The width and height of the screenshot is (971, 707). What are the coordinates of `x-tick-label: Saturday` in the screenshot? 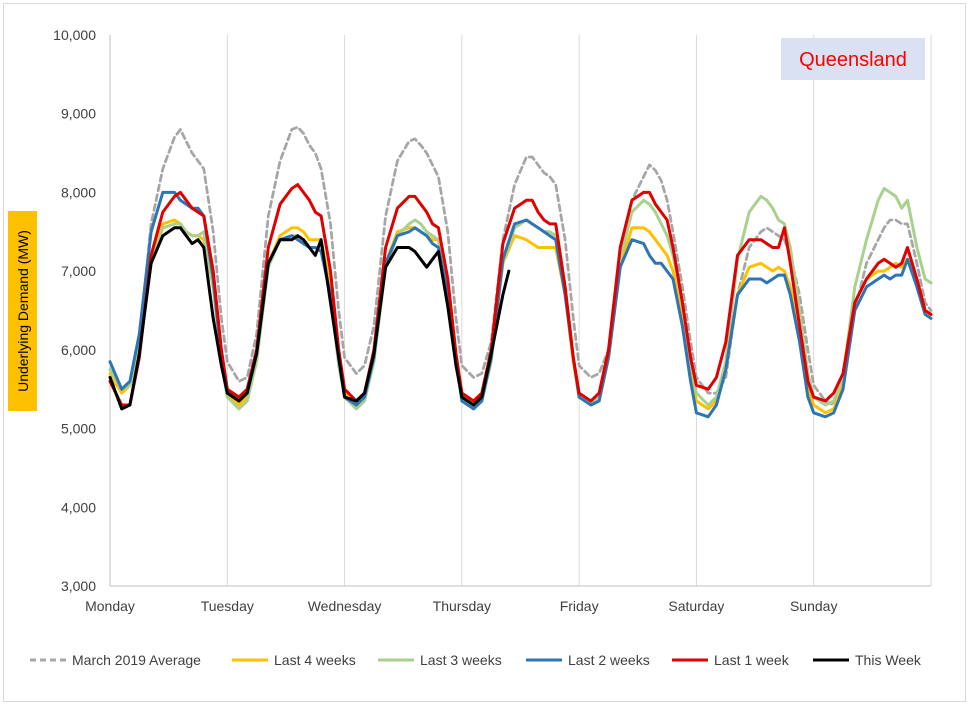 It's located at (696, 606).